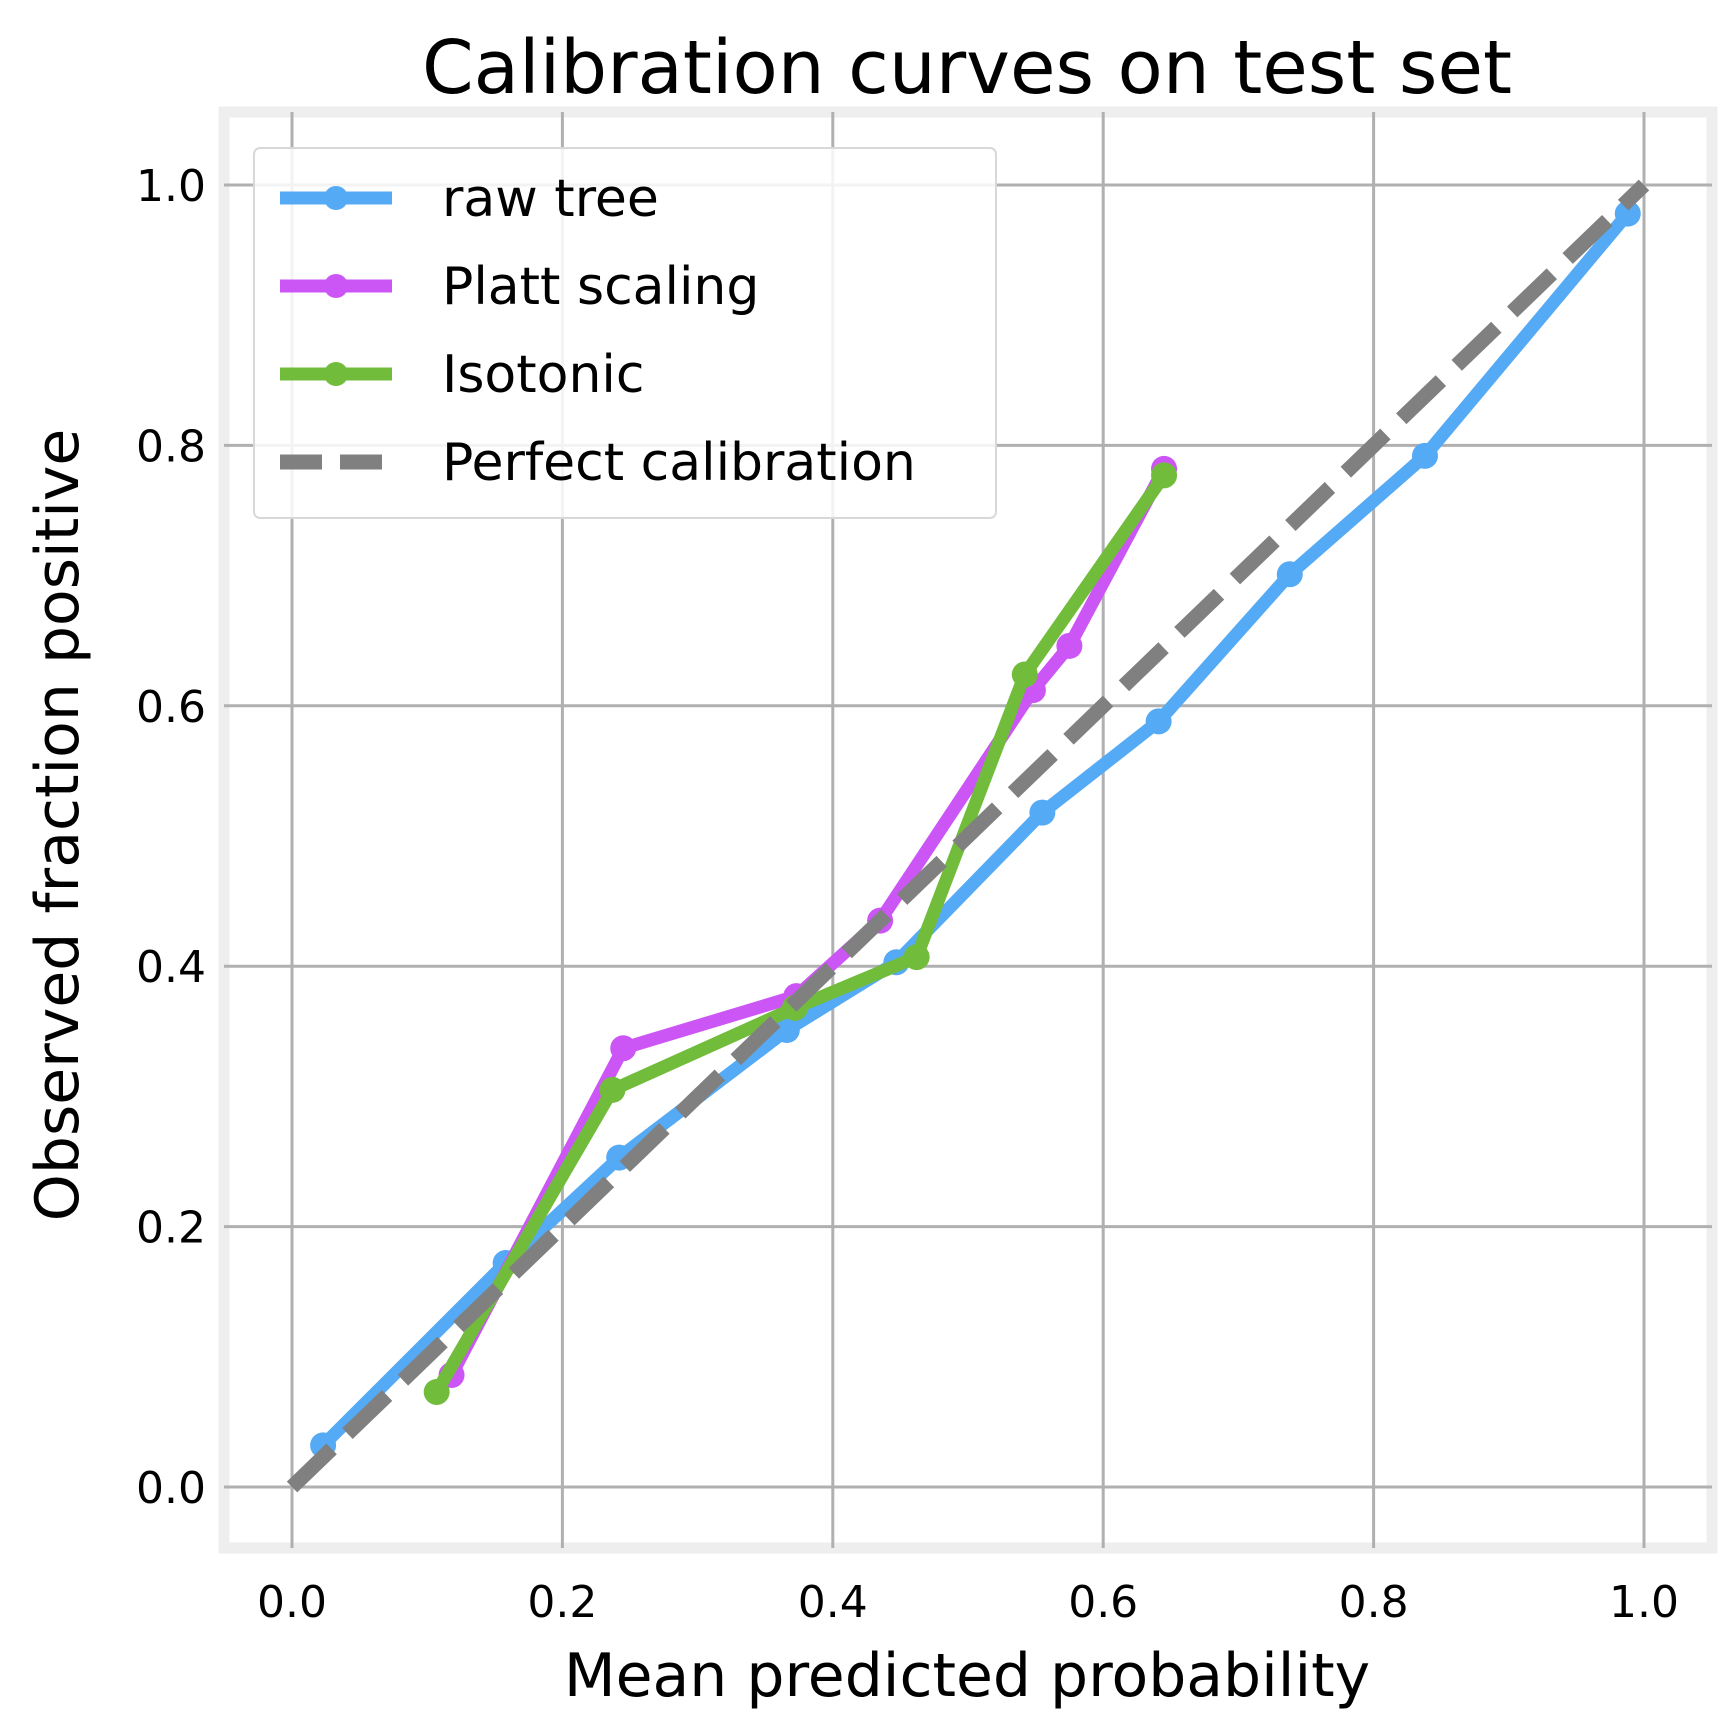 This screenshot has width=1734, height=1734. Describe the element at coordinates (967, 68) in the screenshot. I see `chart-title: Calibration curves on test set` at that location.